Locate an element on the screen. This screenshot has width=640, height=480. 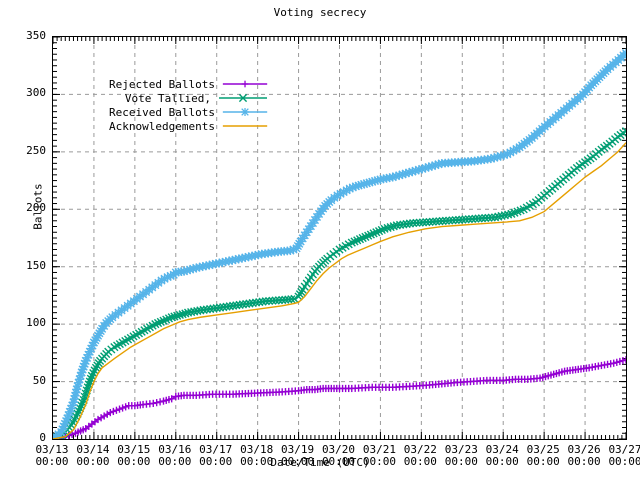
y-tick-label: 0 is located at coordinates (42, 437).